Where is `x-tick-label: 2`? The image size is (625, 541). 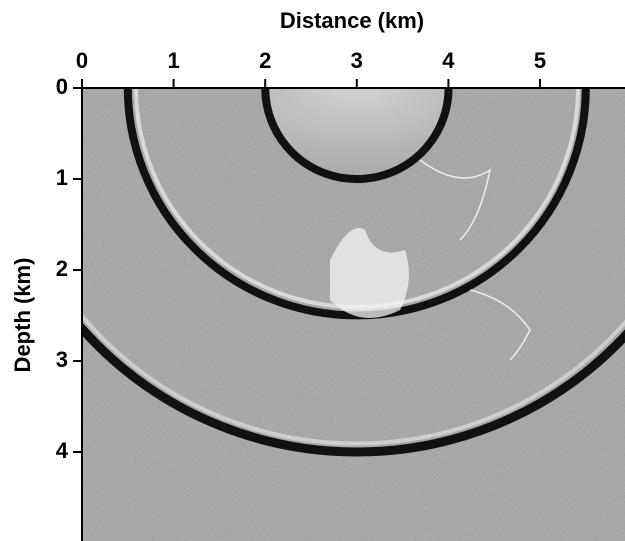
x-tick-label: 2 is located at coordinates (265, 60).